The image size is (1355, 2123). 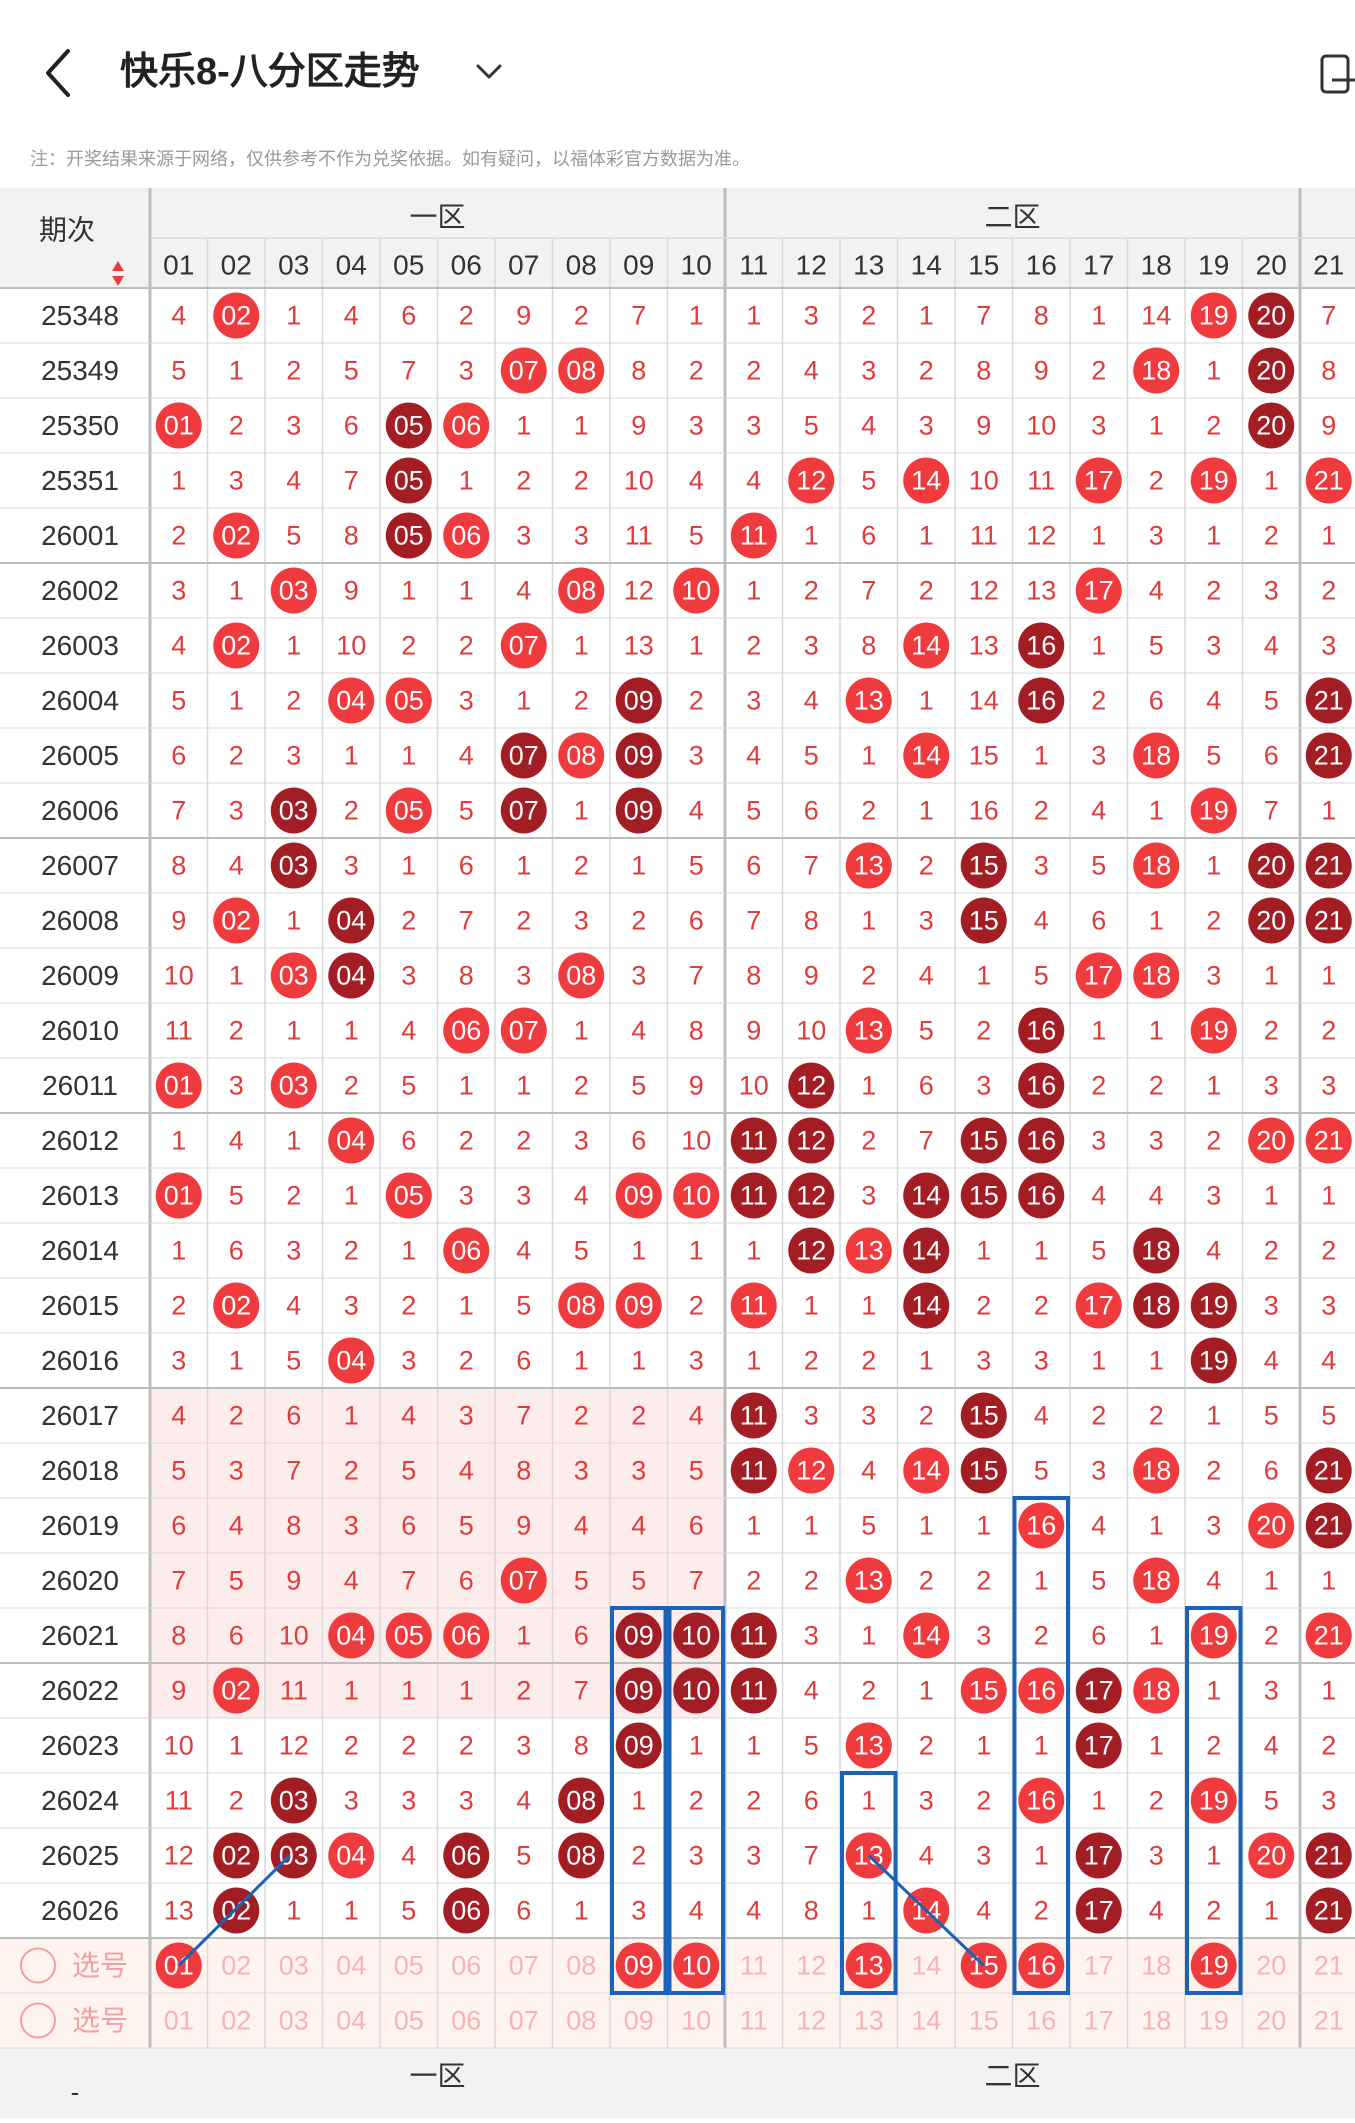 What do you see at coordinates (696, 976) in the screenshot?
I see `omission-cell: 7` at bounding box center [696, 976].